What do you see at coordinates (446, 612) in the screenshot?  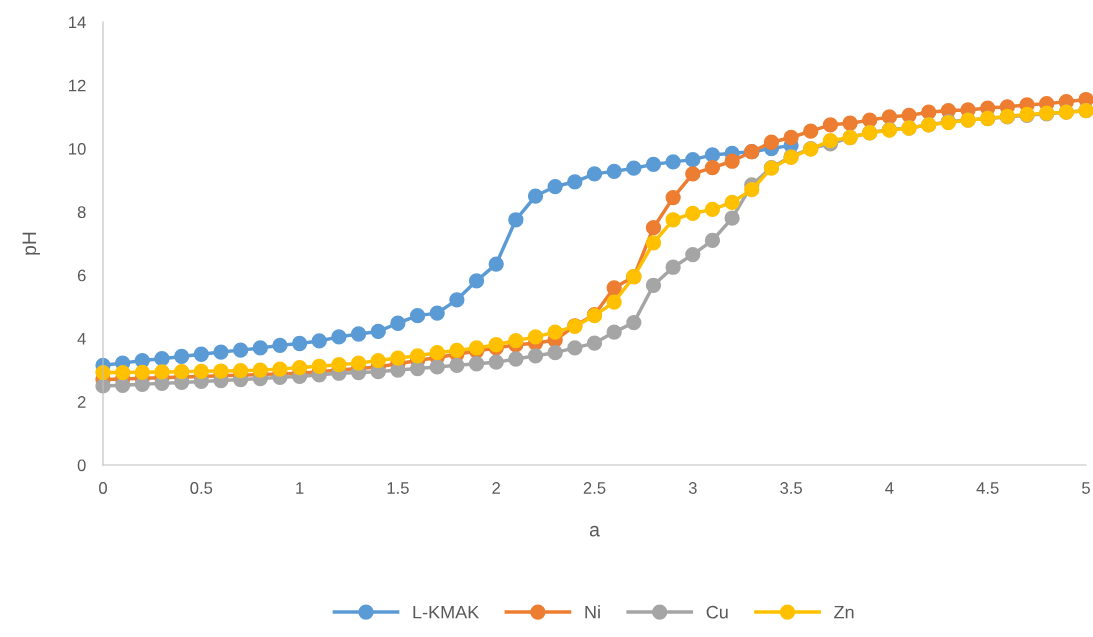 I see `legend-label: L-KMAK` at bounding box center [446, 612].